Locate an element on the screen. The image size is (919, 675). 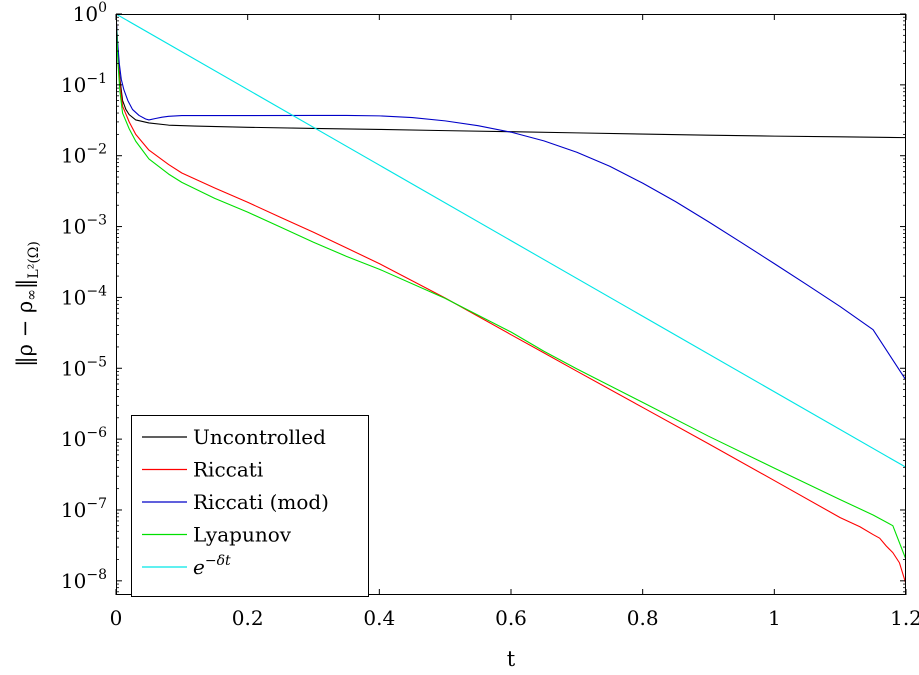
legend-label: e−δt is located at coordinates (212, 566).